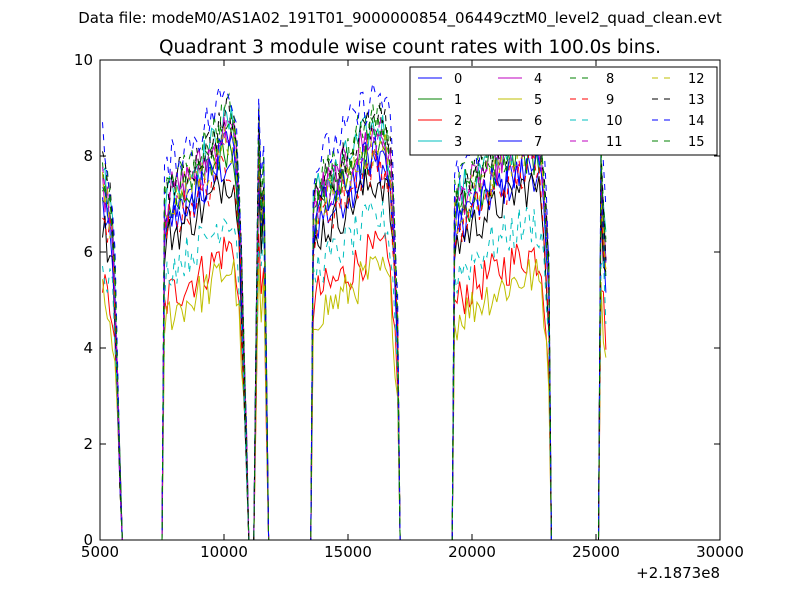  Describe the element at coordinates (88, 444) in the screenshot. I see `y-tick-label-2: 2` at that location.